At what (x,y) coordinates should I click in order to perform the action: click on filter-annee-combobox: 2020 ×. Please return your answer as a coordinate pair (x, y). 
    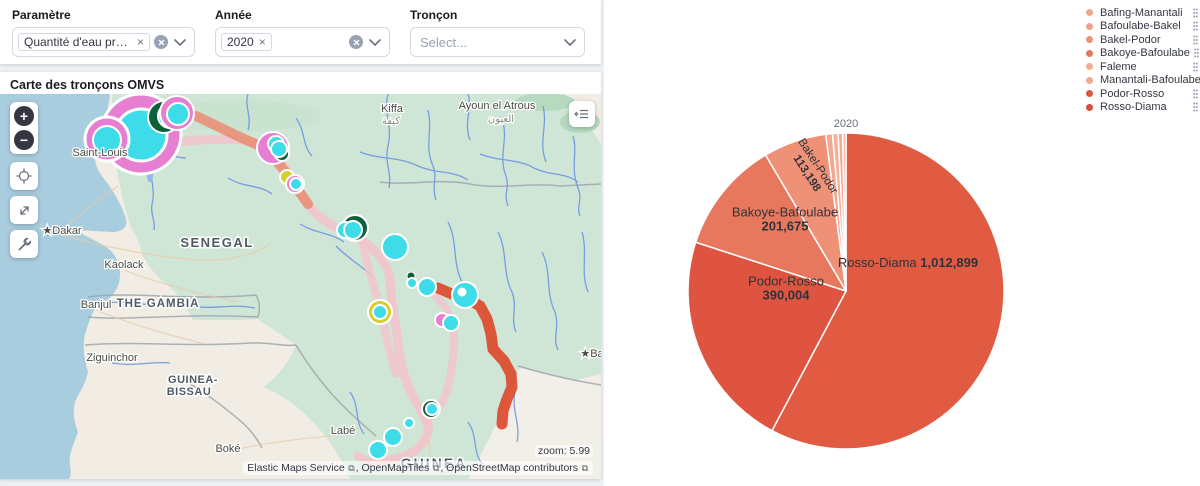
    Looking at the image, I should click on (302, 42).